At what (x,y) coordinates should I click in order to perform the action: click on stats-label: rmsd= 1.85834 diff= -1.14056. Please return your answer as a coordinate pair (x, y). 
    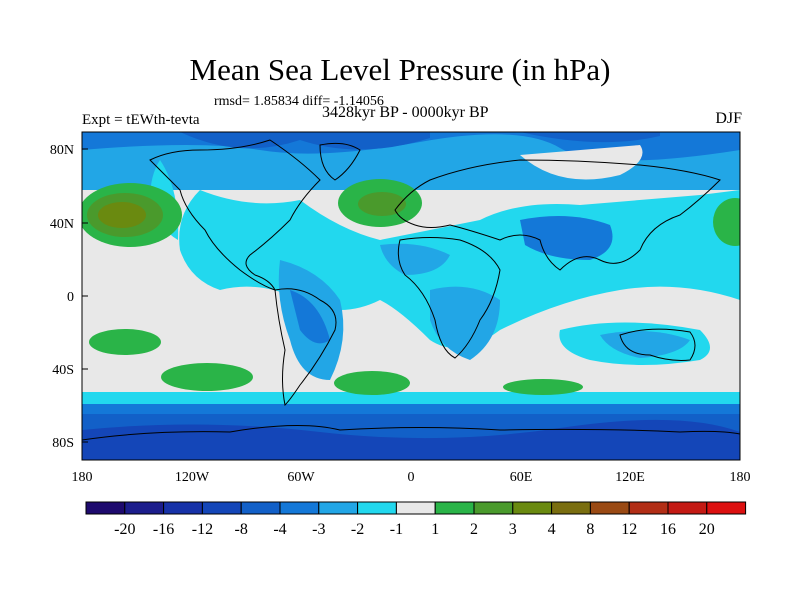
    Looking at the image, I should click on (299, 101).